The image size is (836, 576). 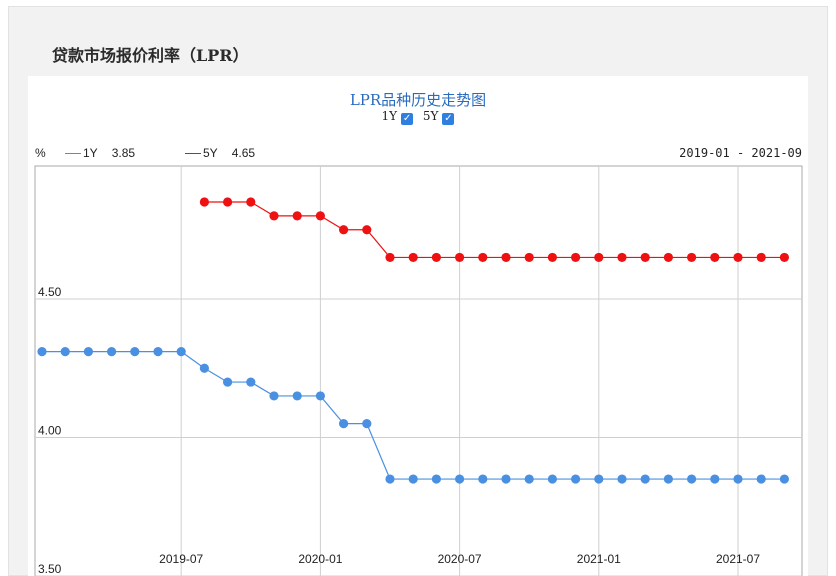 I want to click on toggle-5y: 5Y ✓, so click(x=439, y=117).